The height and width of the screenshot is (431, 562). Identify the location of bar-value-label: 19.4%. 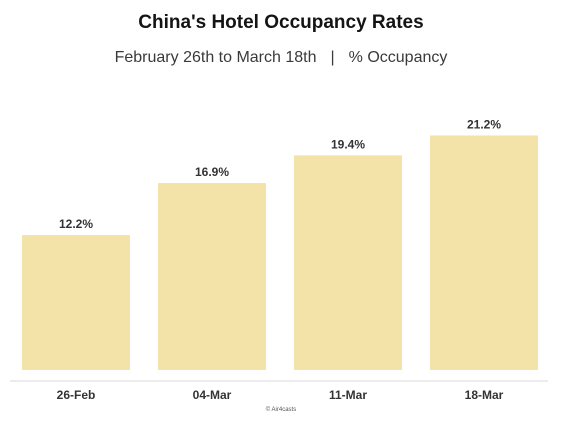
(348, 144).